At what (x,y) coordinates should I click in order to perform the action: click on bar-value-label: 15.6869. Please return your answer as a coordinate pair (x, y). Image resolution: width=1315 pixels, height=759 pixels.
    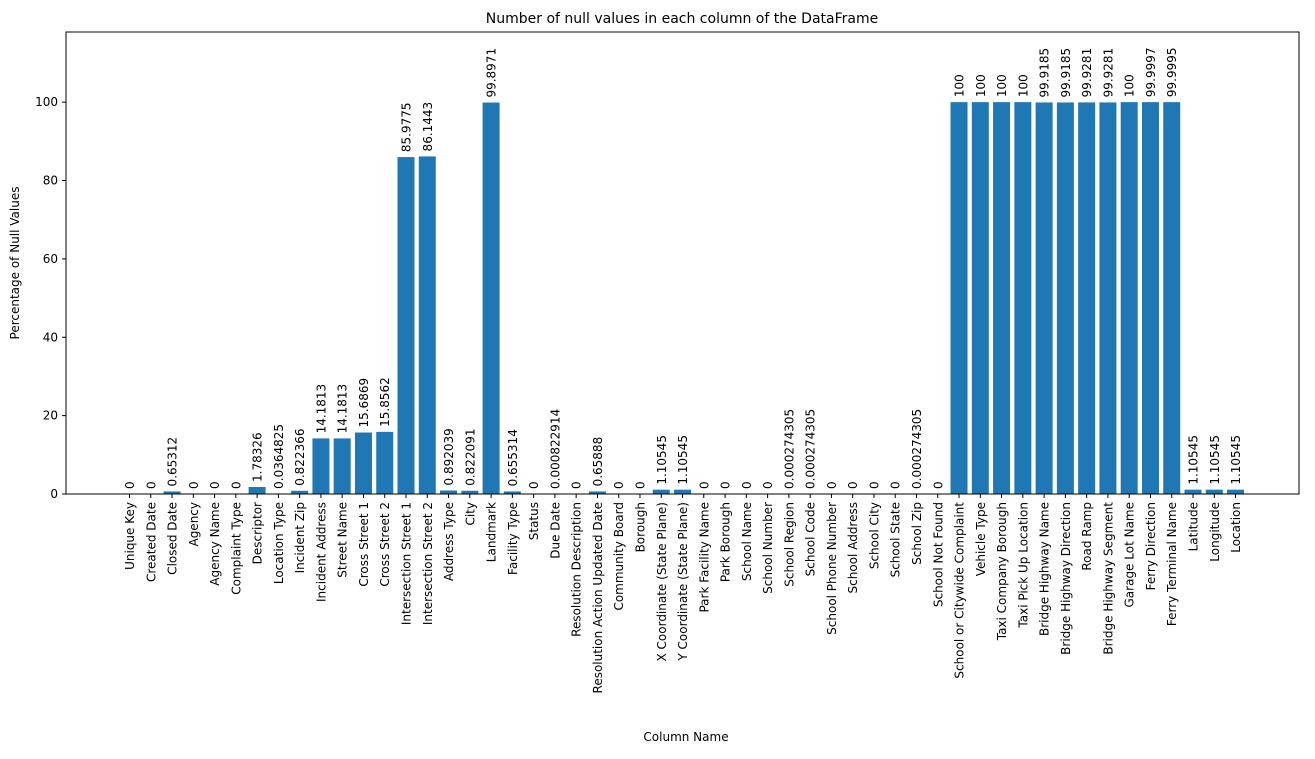
    Looking at the image, I should click on (364, 403).